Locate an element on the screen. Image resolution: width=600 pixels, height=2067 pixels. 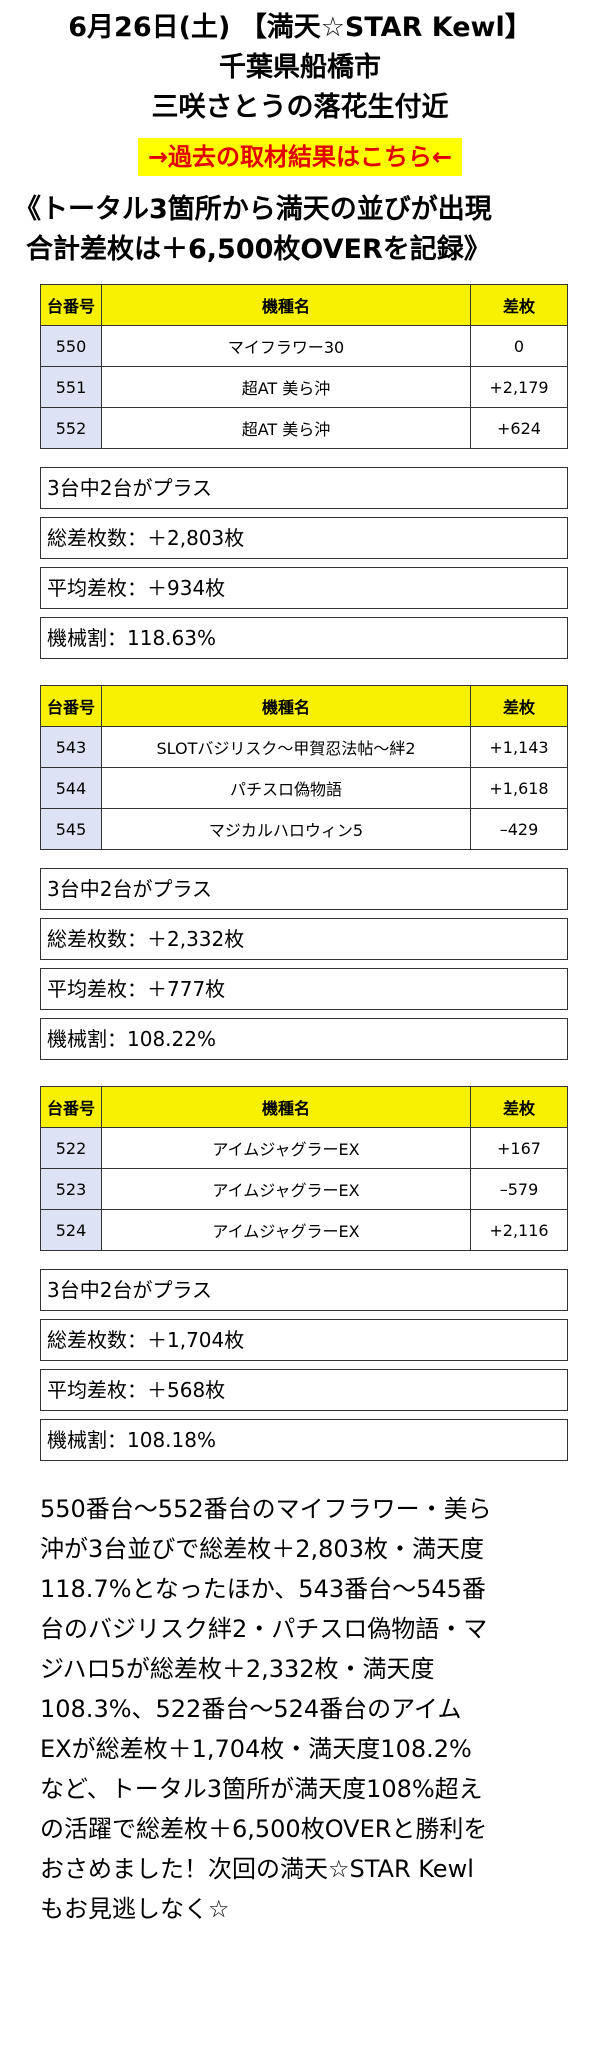
summary-line: の活躍で総差枚＋6,500枚OVERと勝利を is located at coordinates (264, 1829).